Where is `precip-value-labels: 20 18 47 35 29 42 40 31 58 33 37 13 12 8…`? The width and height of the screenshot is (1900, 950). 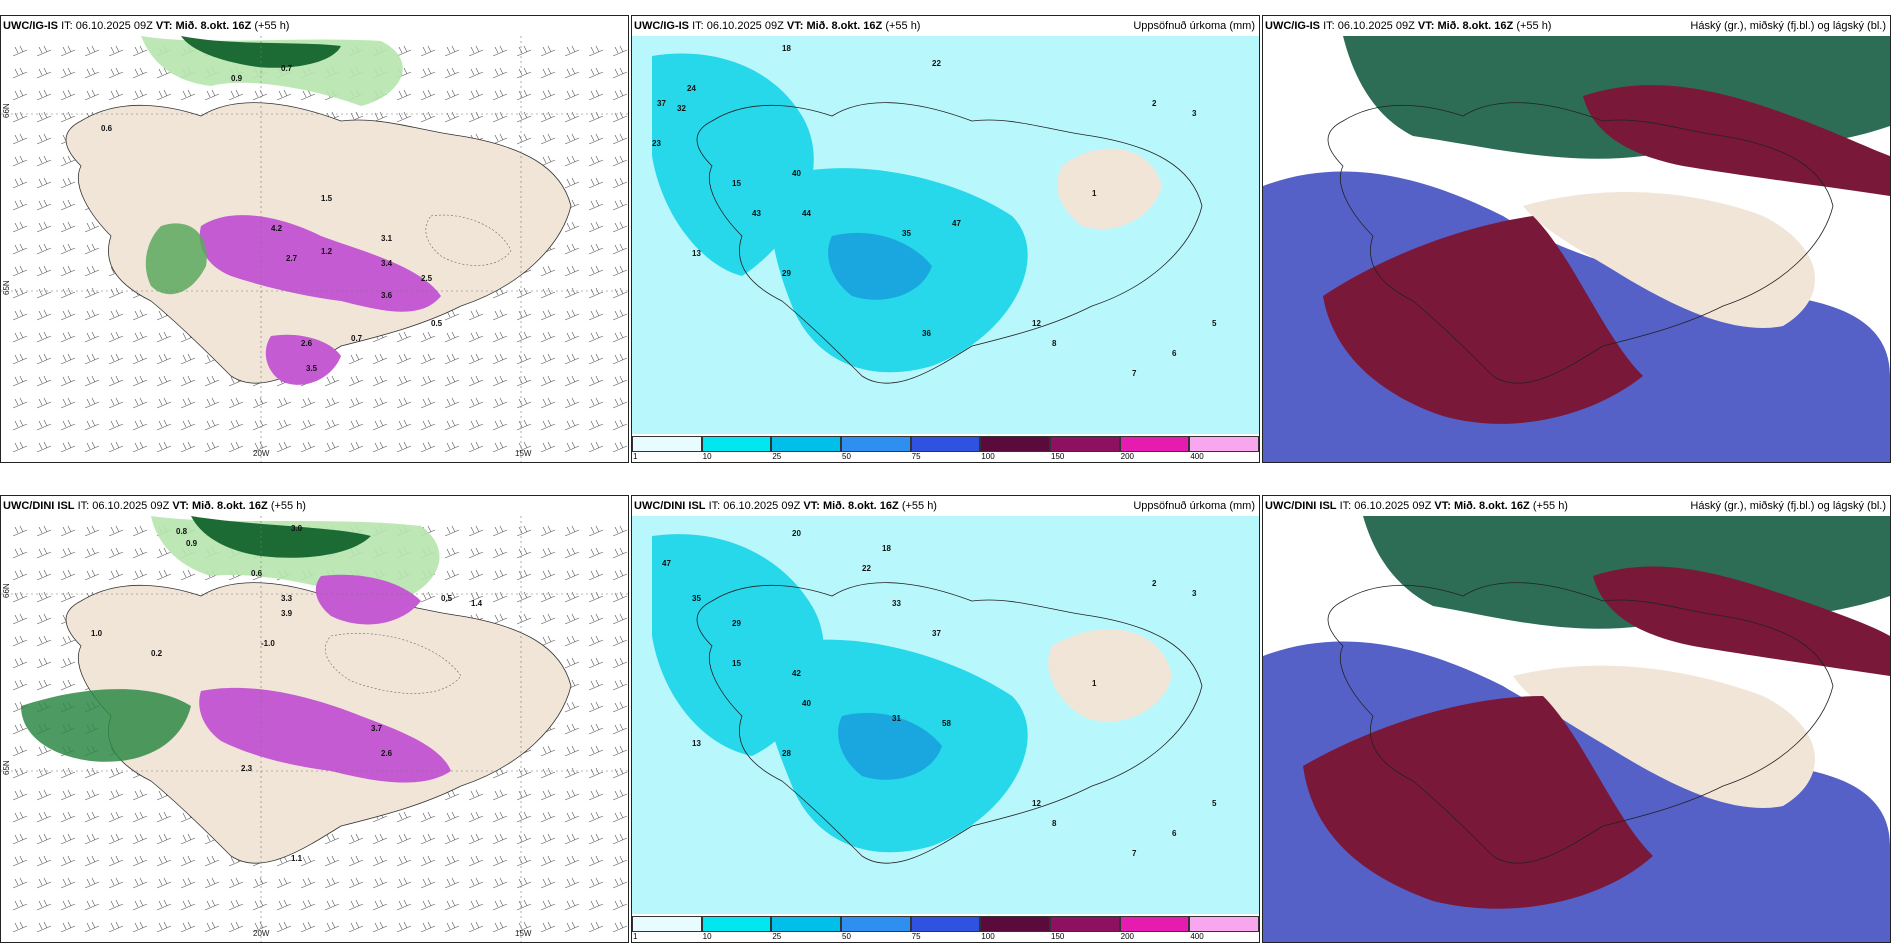 precip-value-labels: 20 18 47 35 29 42 40 31 58 33 37 13 12 8… is located at coordinates (939, 693).